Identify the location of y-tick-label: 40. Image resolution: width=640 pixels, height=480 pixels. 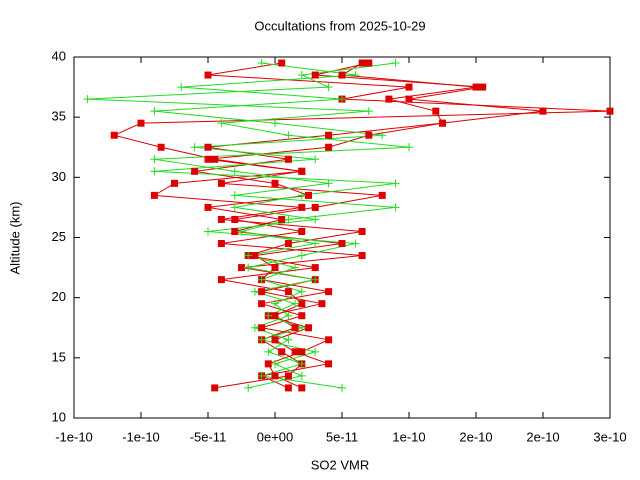
(59, 55).